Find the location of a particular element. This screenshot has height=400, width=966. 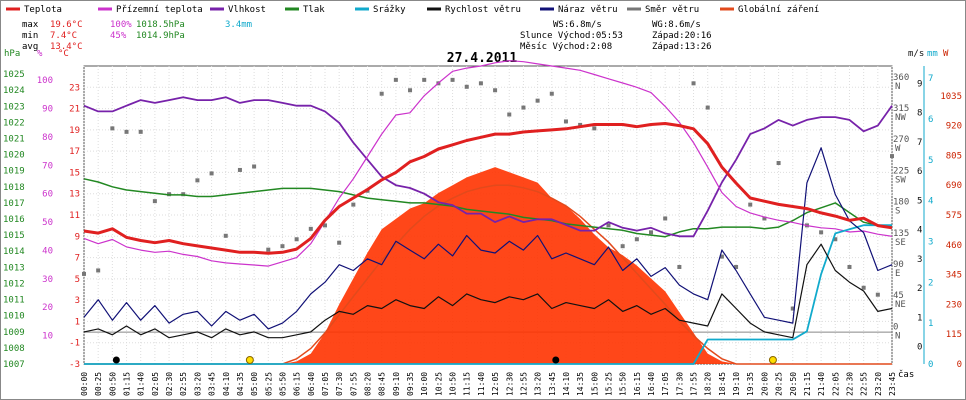

tick-dir-label: SE is located at coordinates (900, 243).